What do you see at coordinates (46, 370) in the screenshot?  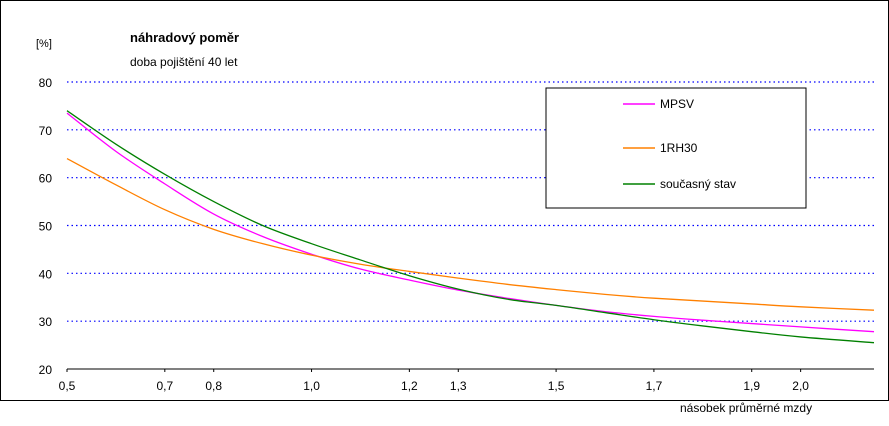 I see `y-tick-label: 20` at bounding box center [46, 370].